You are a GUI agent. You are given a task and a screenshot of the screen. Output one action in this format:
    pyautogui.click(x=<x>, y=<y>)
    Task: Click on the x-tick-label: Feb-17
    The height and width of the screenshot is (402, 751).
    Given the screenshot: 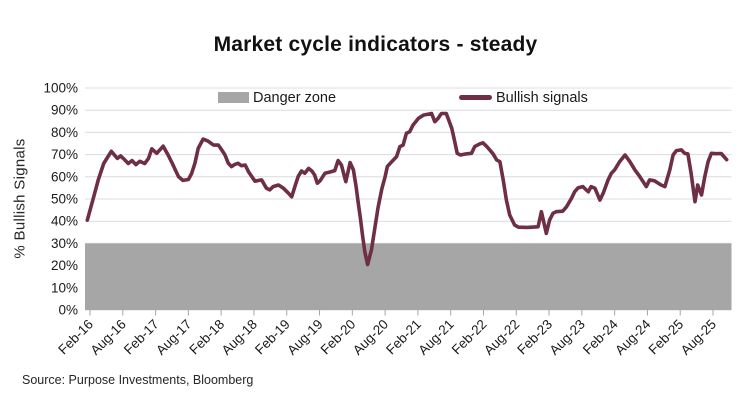 What is the action you would take?
    pyautogui.click(x=141, y=337)
    